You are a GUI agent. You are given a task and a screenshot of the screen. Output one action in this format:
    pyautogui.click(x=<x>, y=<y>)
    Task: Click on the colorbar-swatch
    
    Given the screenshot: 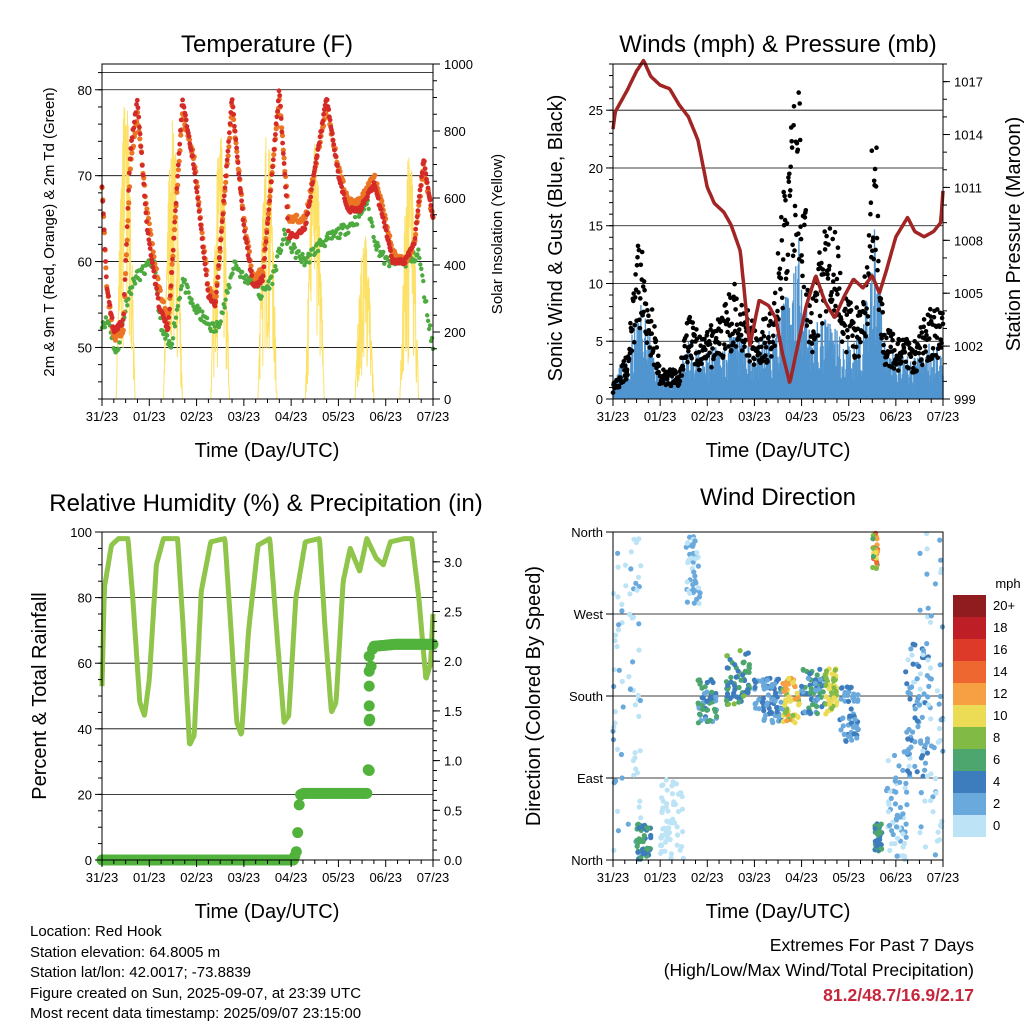 What is the action you would take?
    pyautogui.click(x=969, y=760)
    